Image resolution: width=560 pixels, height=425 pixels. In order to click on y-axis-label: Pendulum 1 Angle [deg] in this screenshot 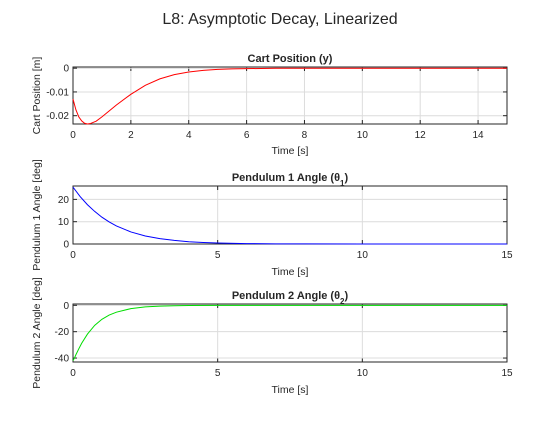, I will do `click(37, 215)`.